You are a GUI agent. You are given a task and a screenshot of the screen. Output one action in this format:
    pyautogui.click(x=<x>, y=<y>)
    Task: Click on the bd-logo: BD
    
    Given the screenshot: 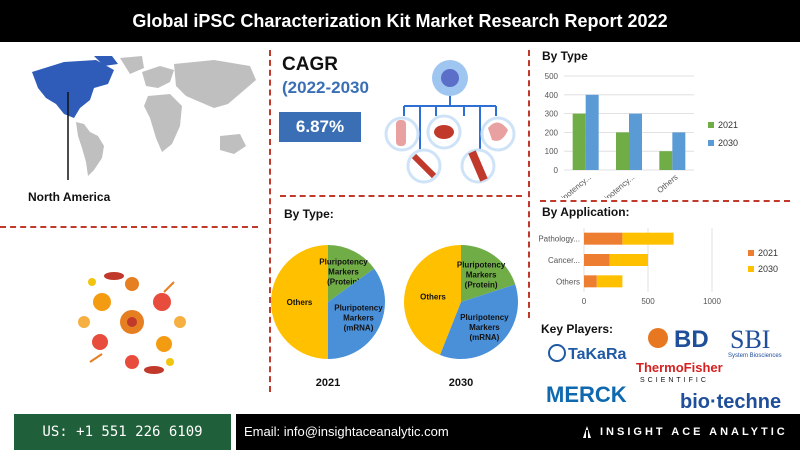 What is the action you would take?
    pyautogui.click(x=691, y=339)
    